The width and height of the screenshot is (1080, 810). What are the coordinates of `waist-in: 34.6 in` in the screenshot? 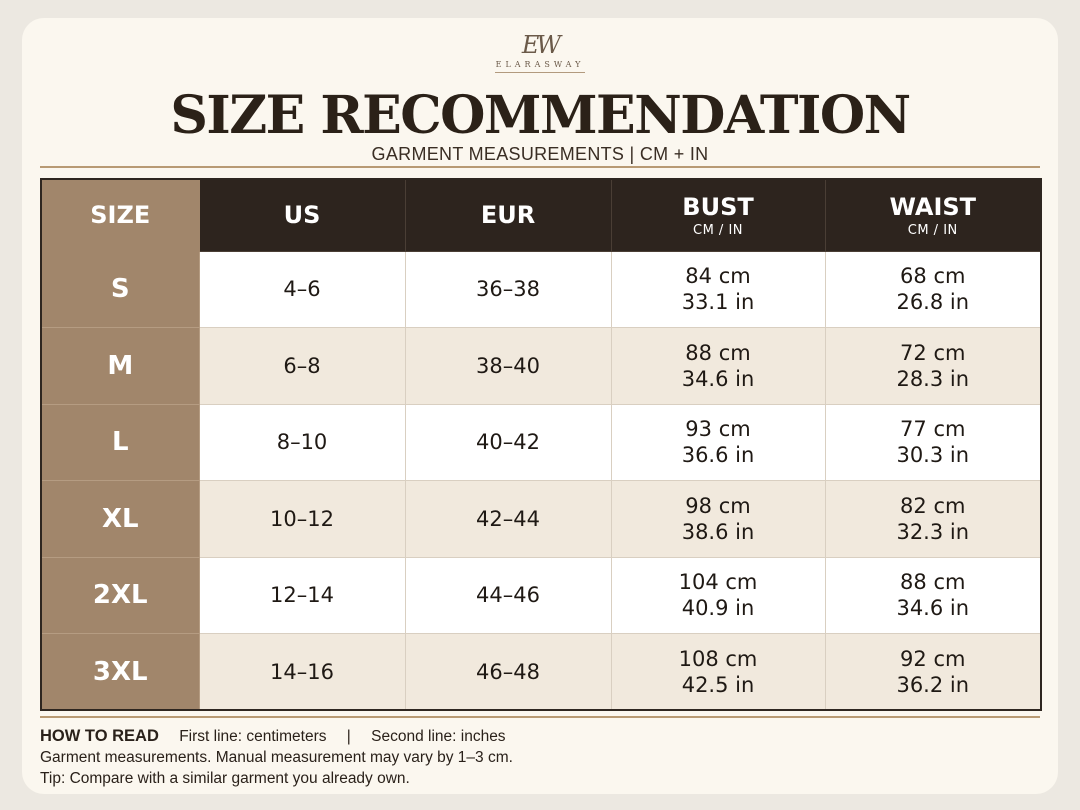 It's located at (933, 608).